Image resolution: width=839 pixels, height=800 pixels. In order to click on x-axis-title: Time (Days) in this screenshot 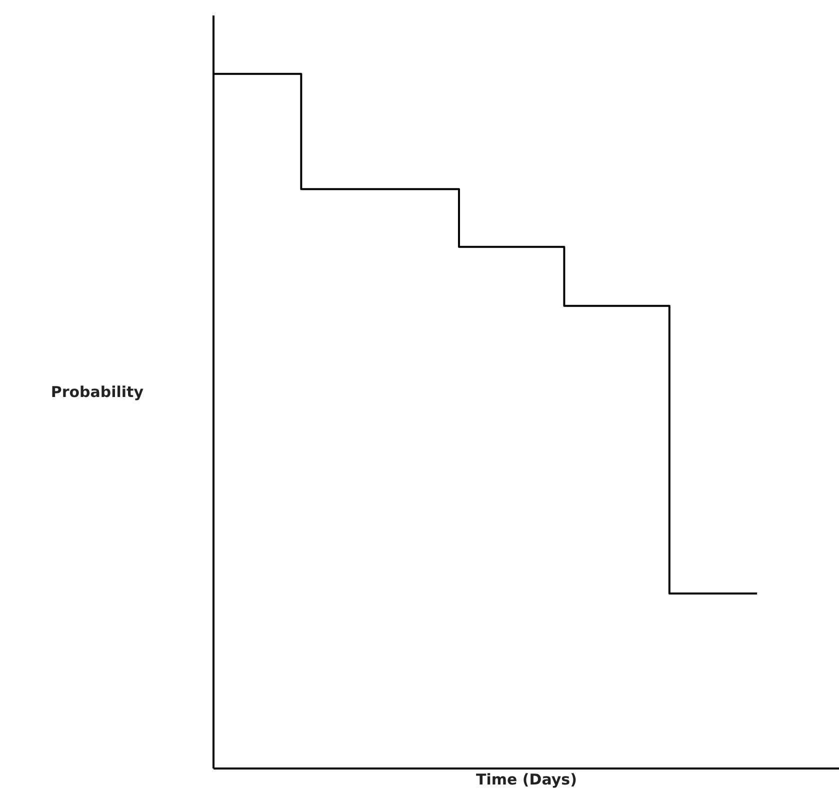, I will do `click(526, 779)`.